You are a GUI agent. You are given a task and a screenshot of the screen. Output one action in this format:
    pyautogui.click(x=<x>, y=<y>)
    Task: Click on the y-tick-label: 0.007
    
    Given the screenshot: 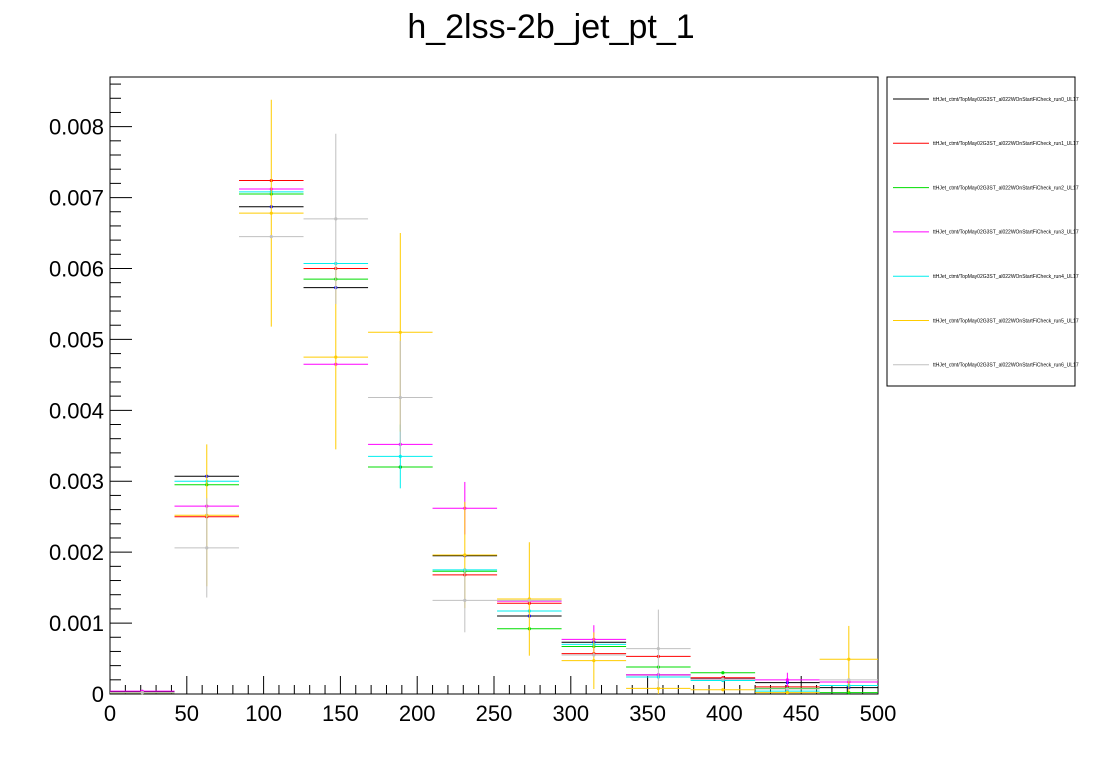 What is the action you would take?
    pyautogui.click(x=76, y=198)
    